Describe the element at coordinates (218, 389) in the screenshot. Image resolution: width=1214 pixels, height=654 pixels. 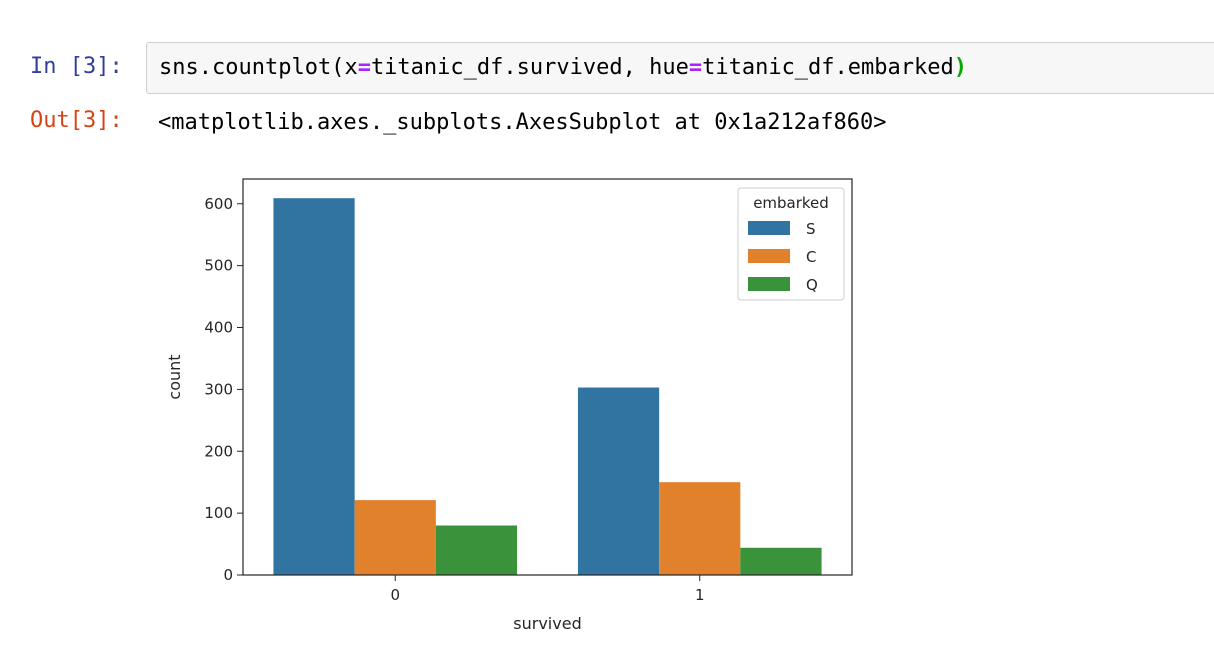
I see `y-tick-label: 300` at that location.